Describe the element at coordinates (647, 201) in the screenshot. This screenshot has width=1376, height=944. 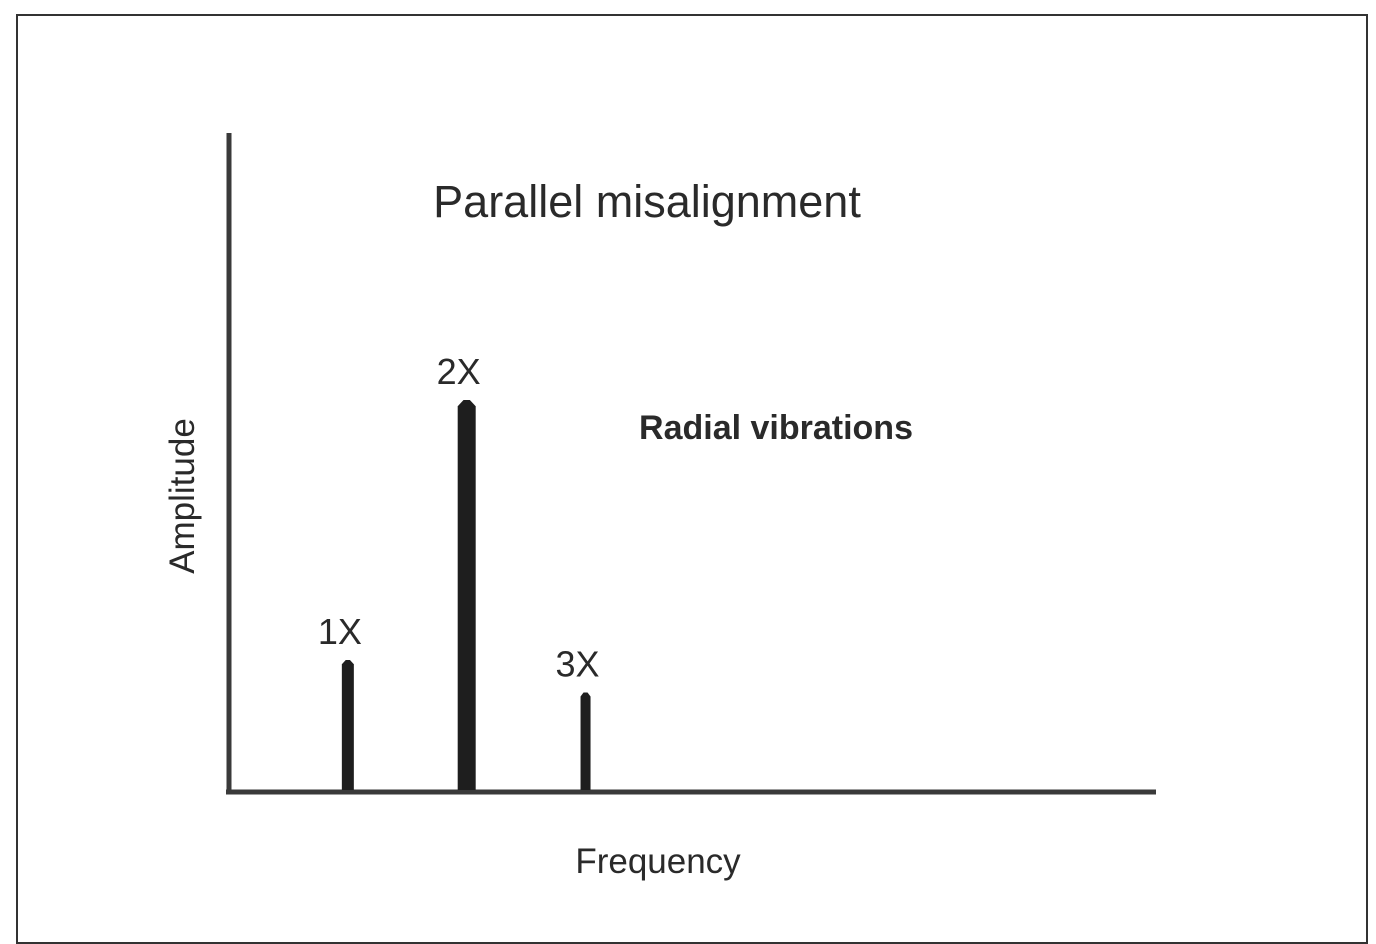
I see `chart-title: Parallel misalignment` at that location.